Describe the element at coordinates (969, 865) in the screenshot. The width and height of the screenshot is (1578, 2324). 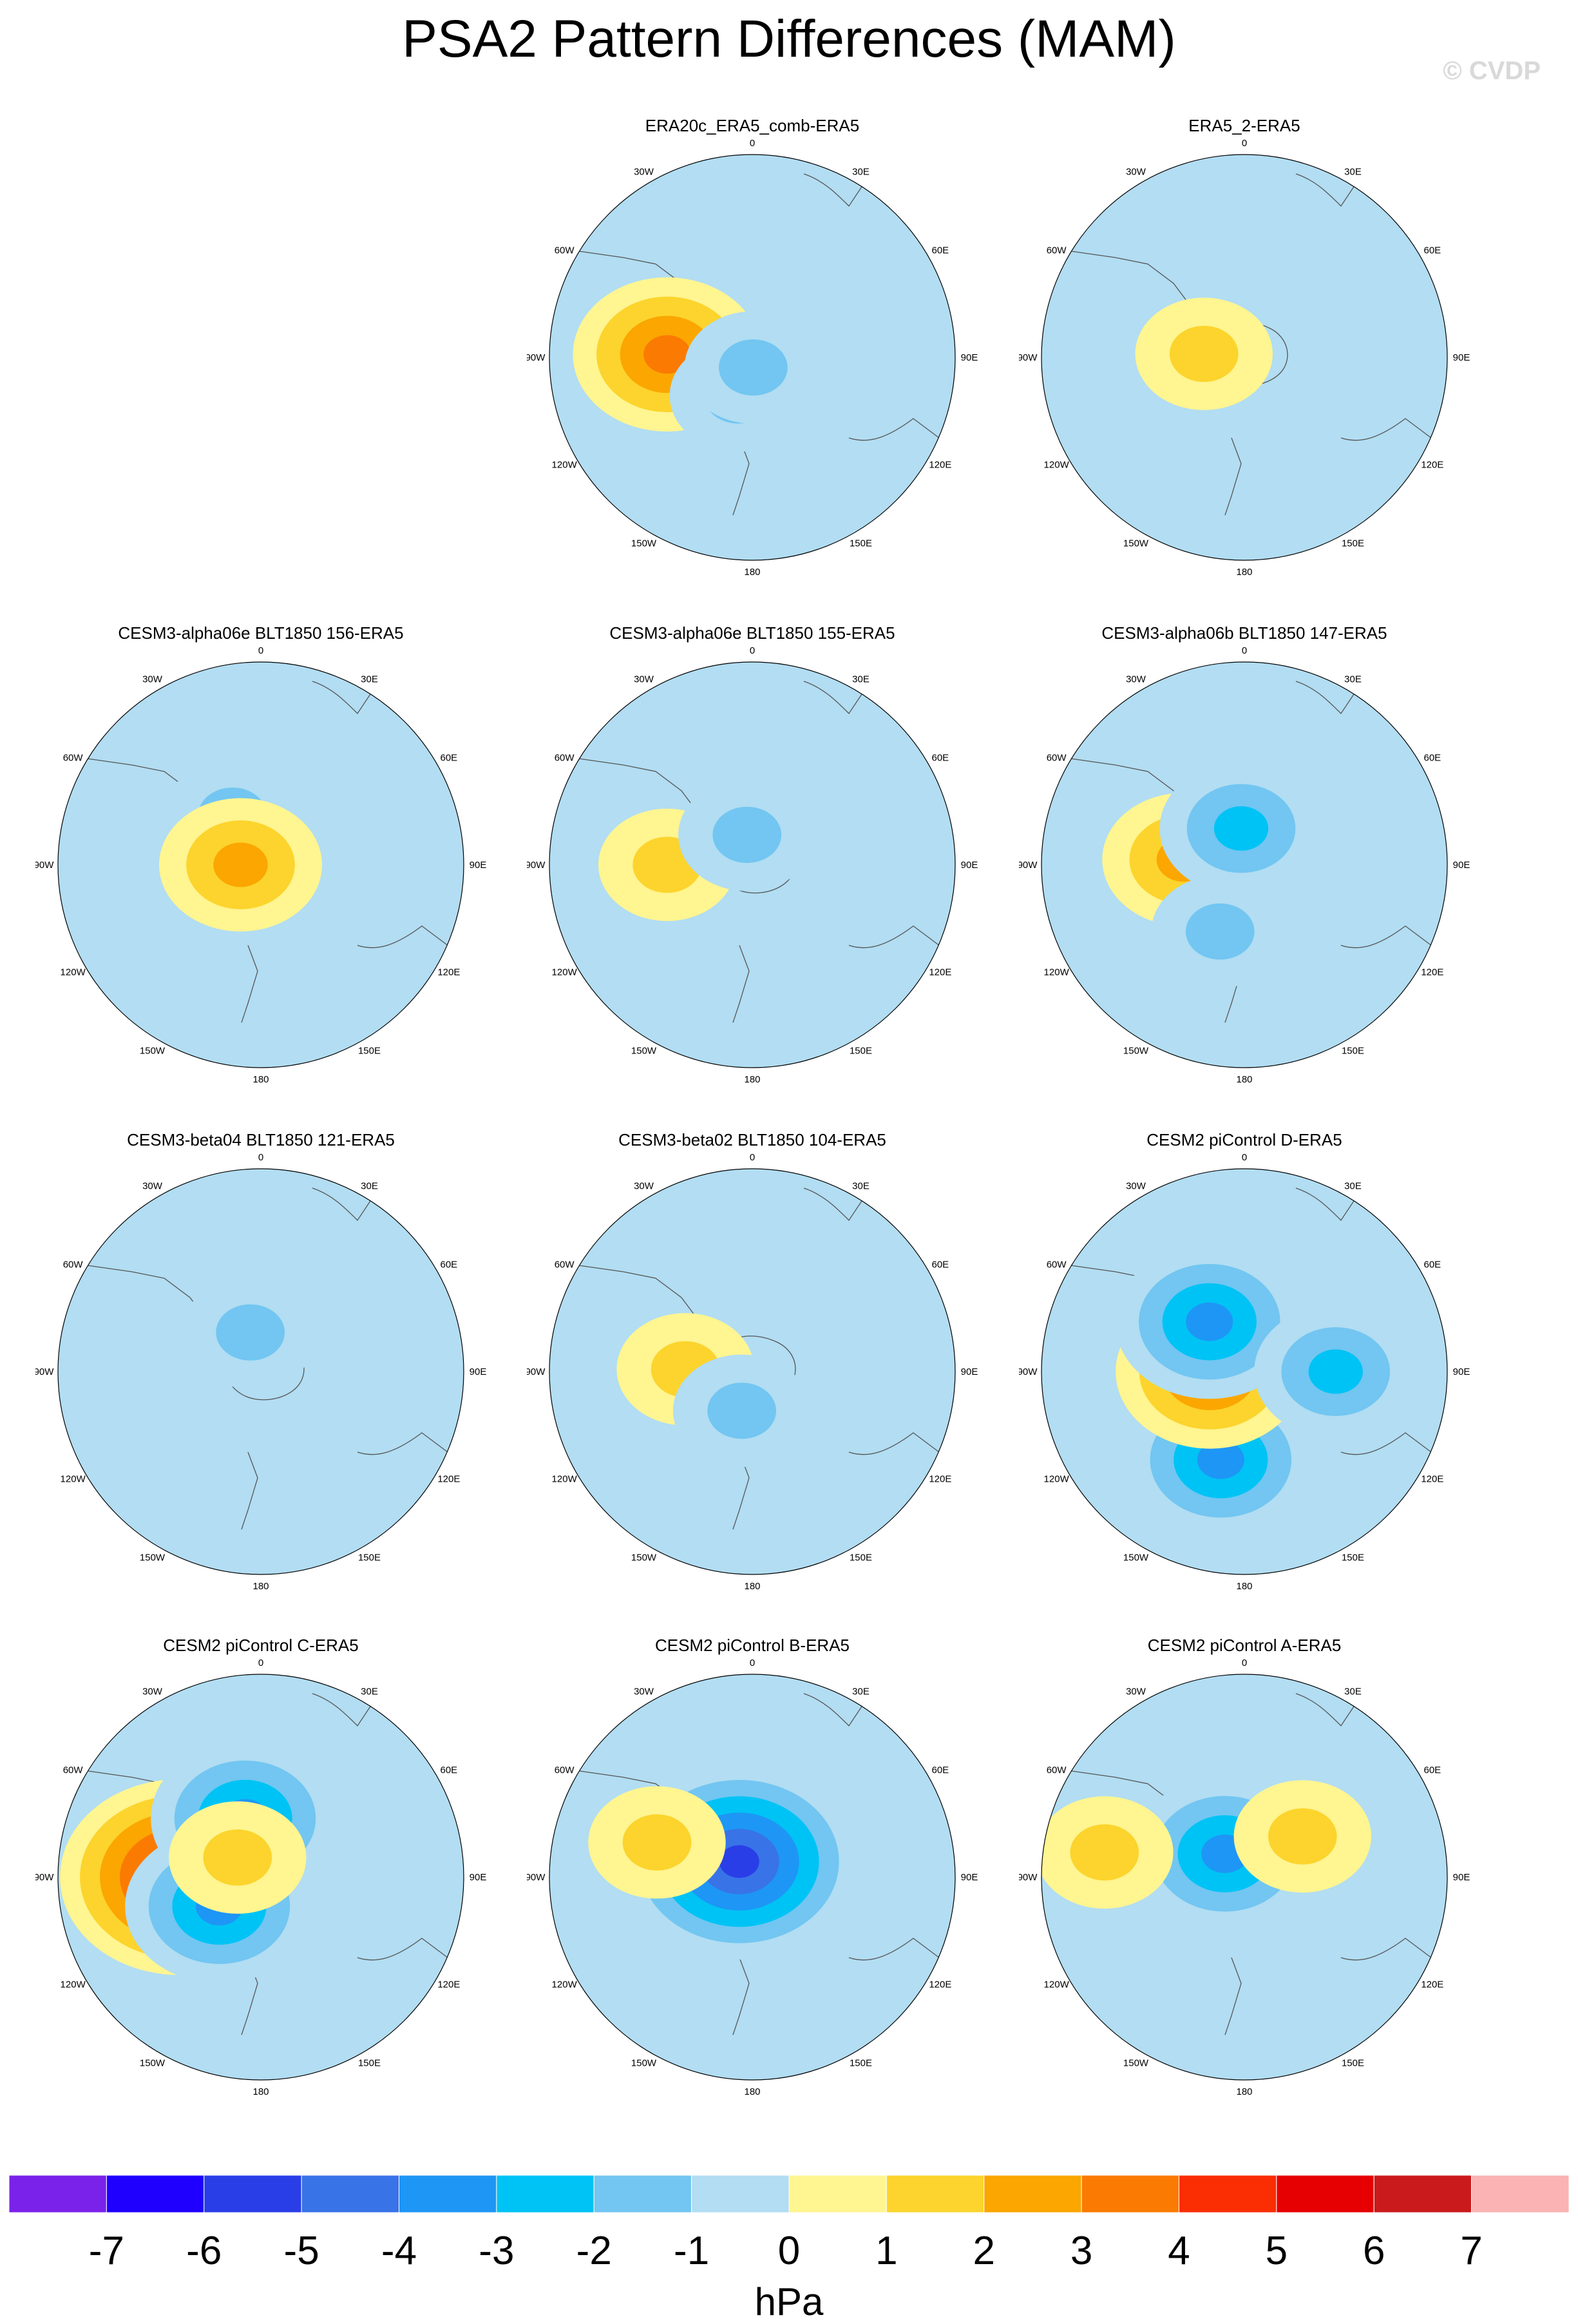
I see `longitude-label: 90E` at that location.